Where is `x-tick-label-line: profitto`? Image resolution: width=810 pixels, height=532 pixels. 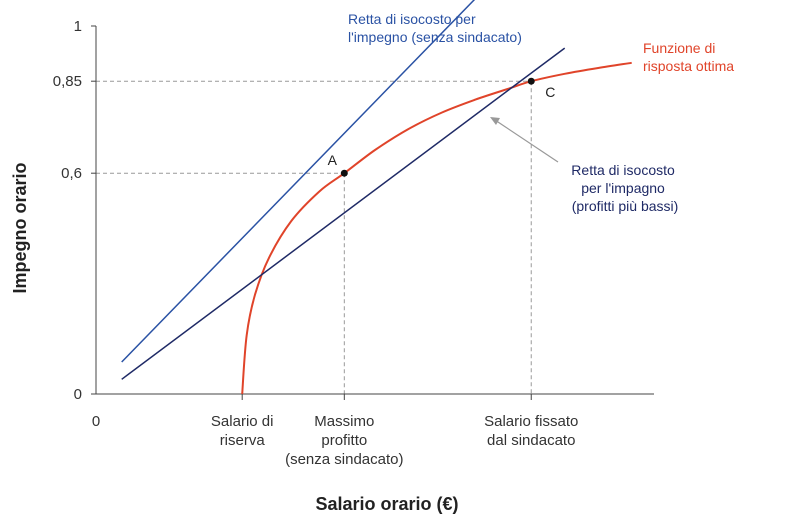 x-tick-label-line: profitto is located at coordinates (344, 440).